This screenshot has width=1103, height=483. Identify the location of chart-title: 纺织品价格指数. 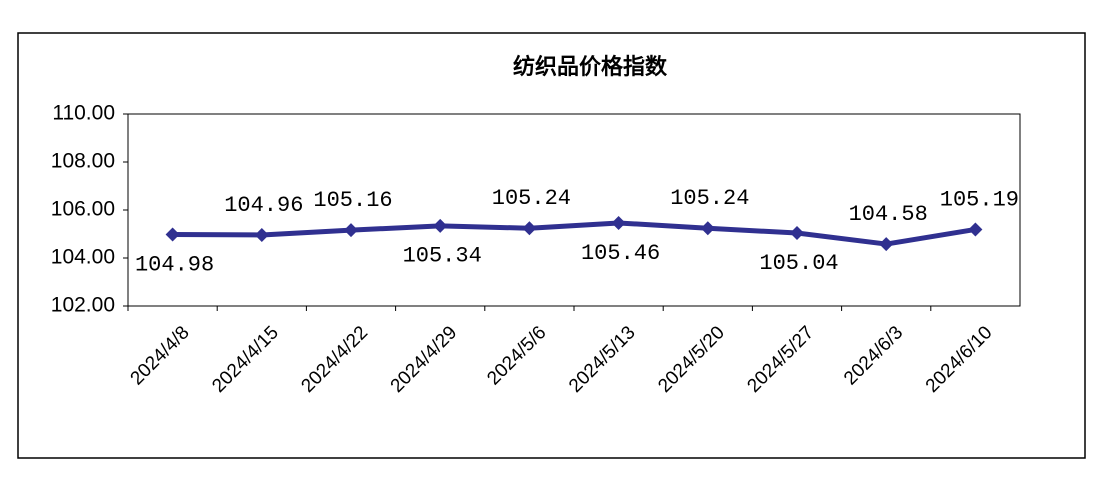
(590, 67).